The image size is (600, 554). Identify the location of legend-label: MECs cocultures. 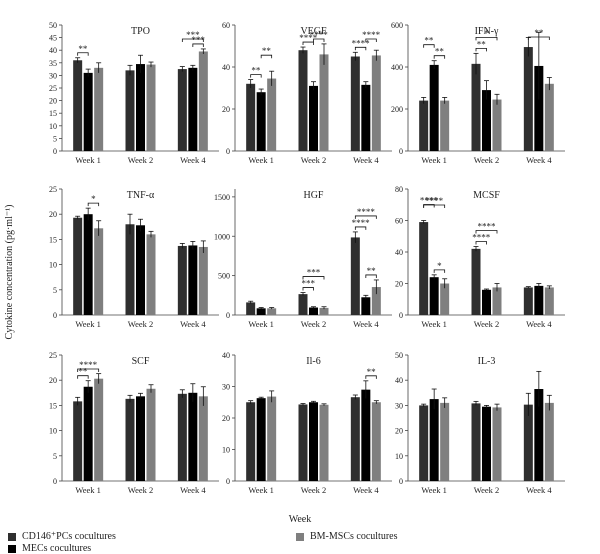
(57, 548).